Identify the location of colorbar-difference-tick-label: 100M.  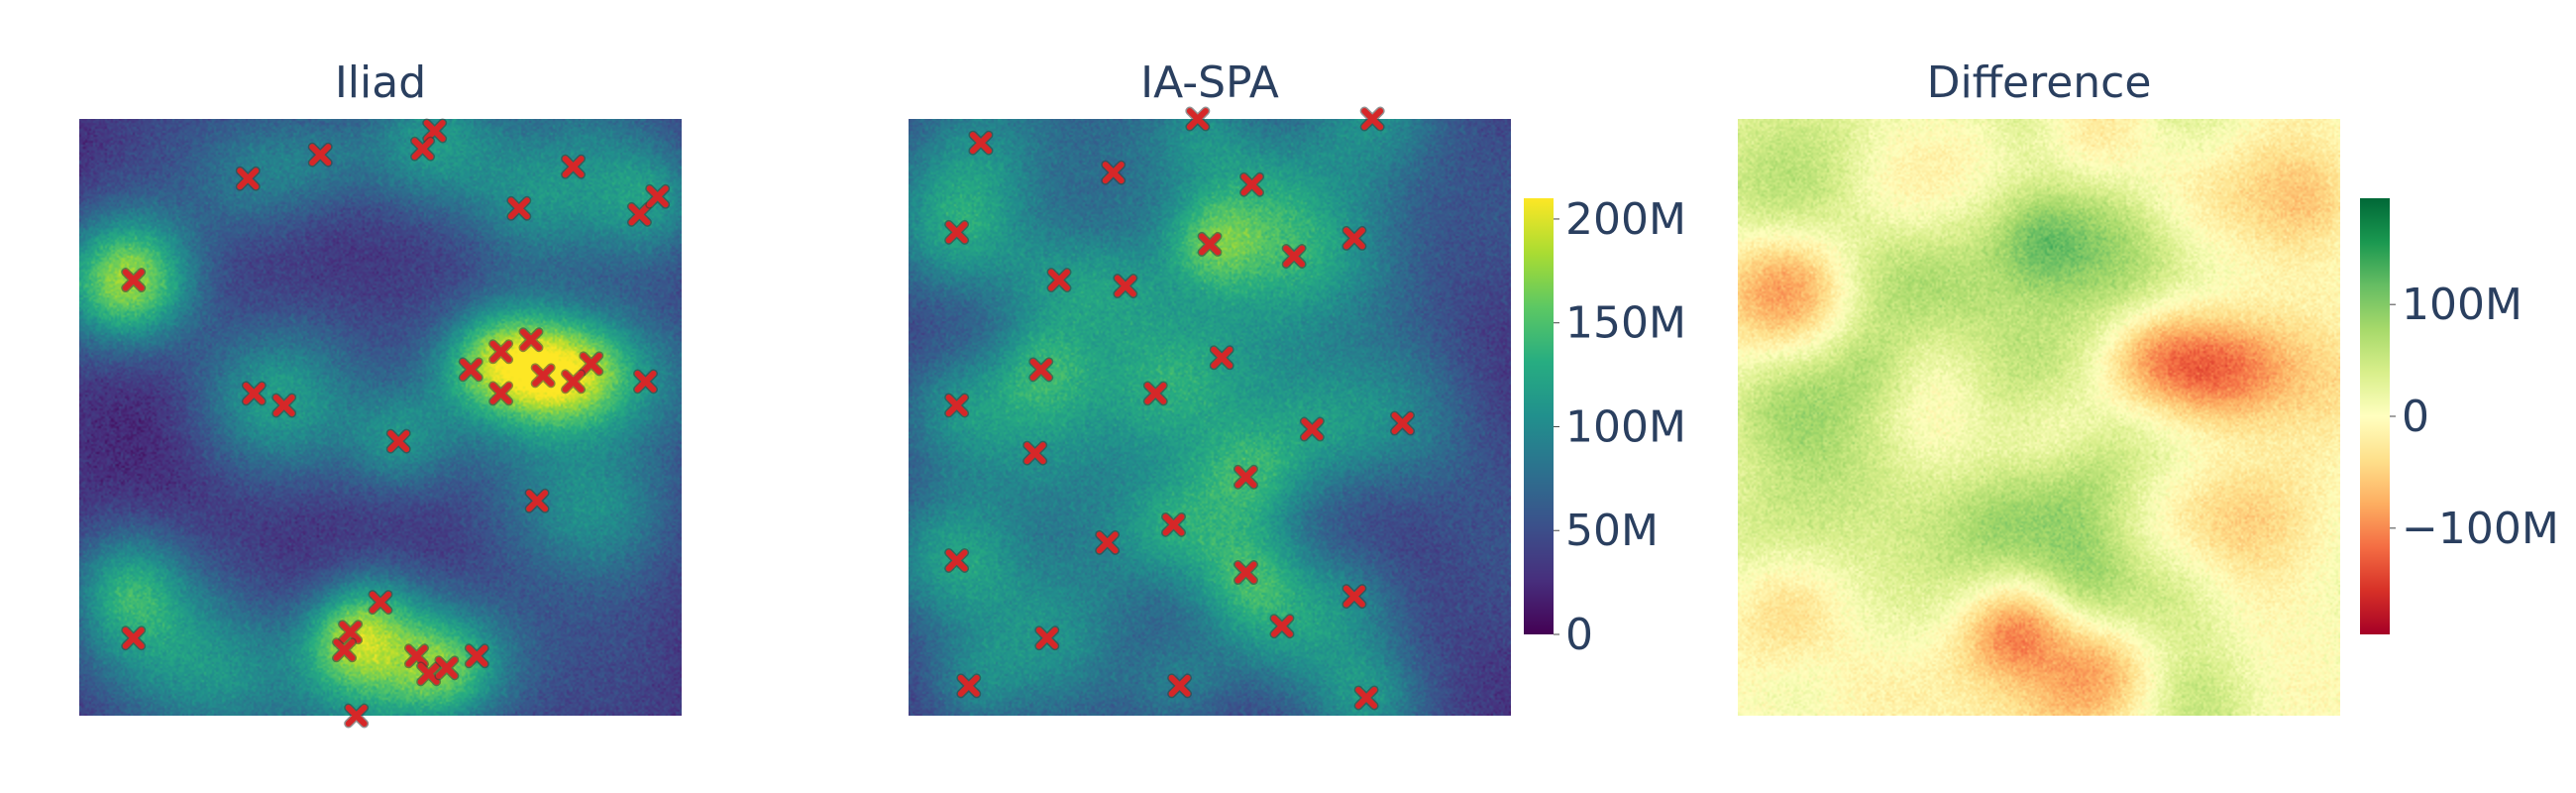
(2462, 305).